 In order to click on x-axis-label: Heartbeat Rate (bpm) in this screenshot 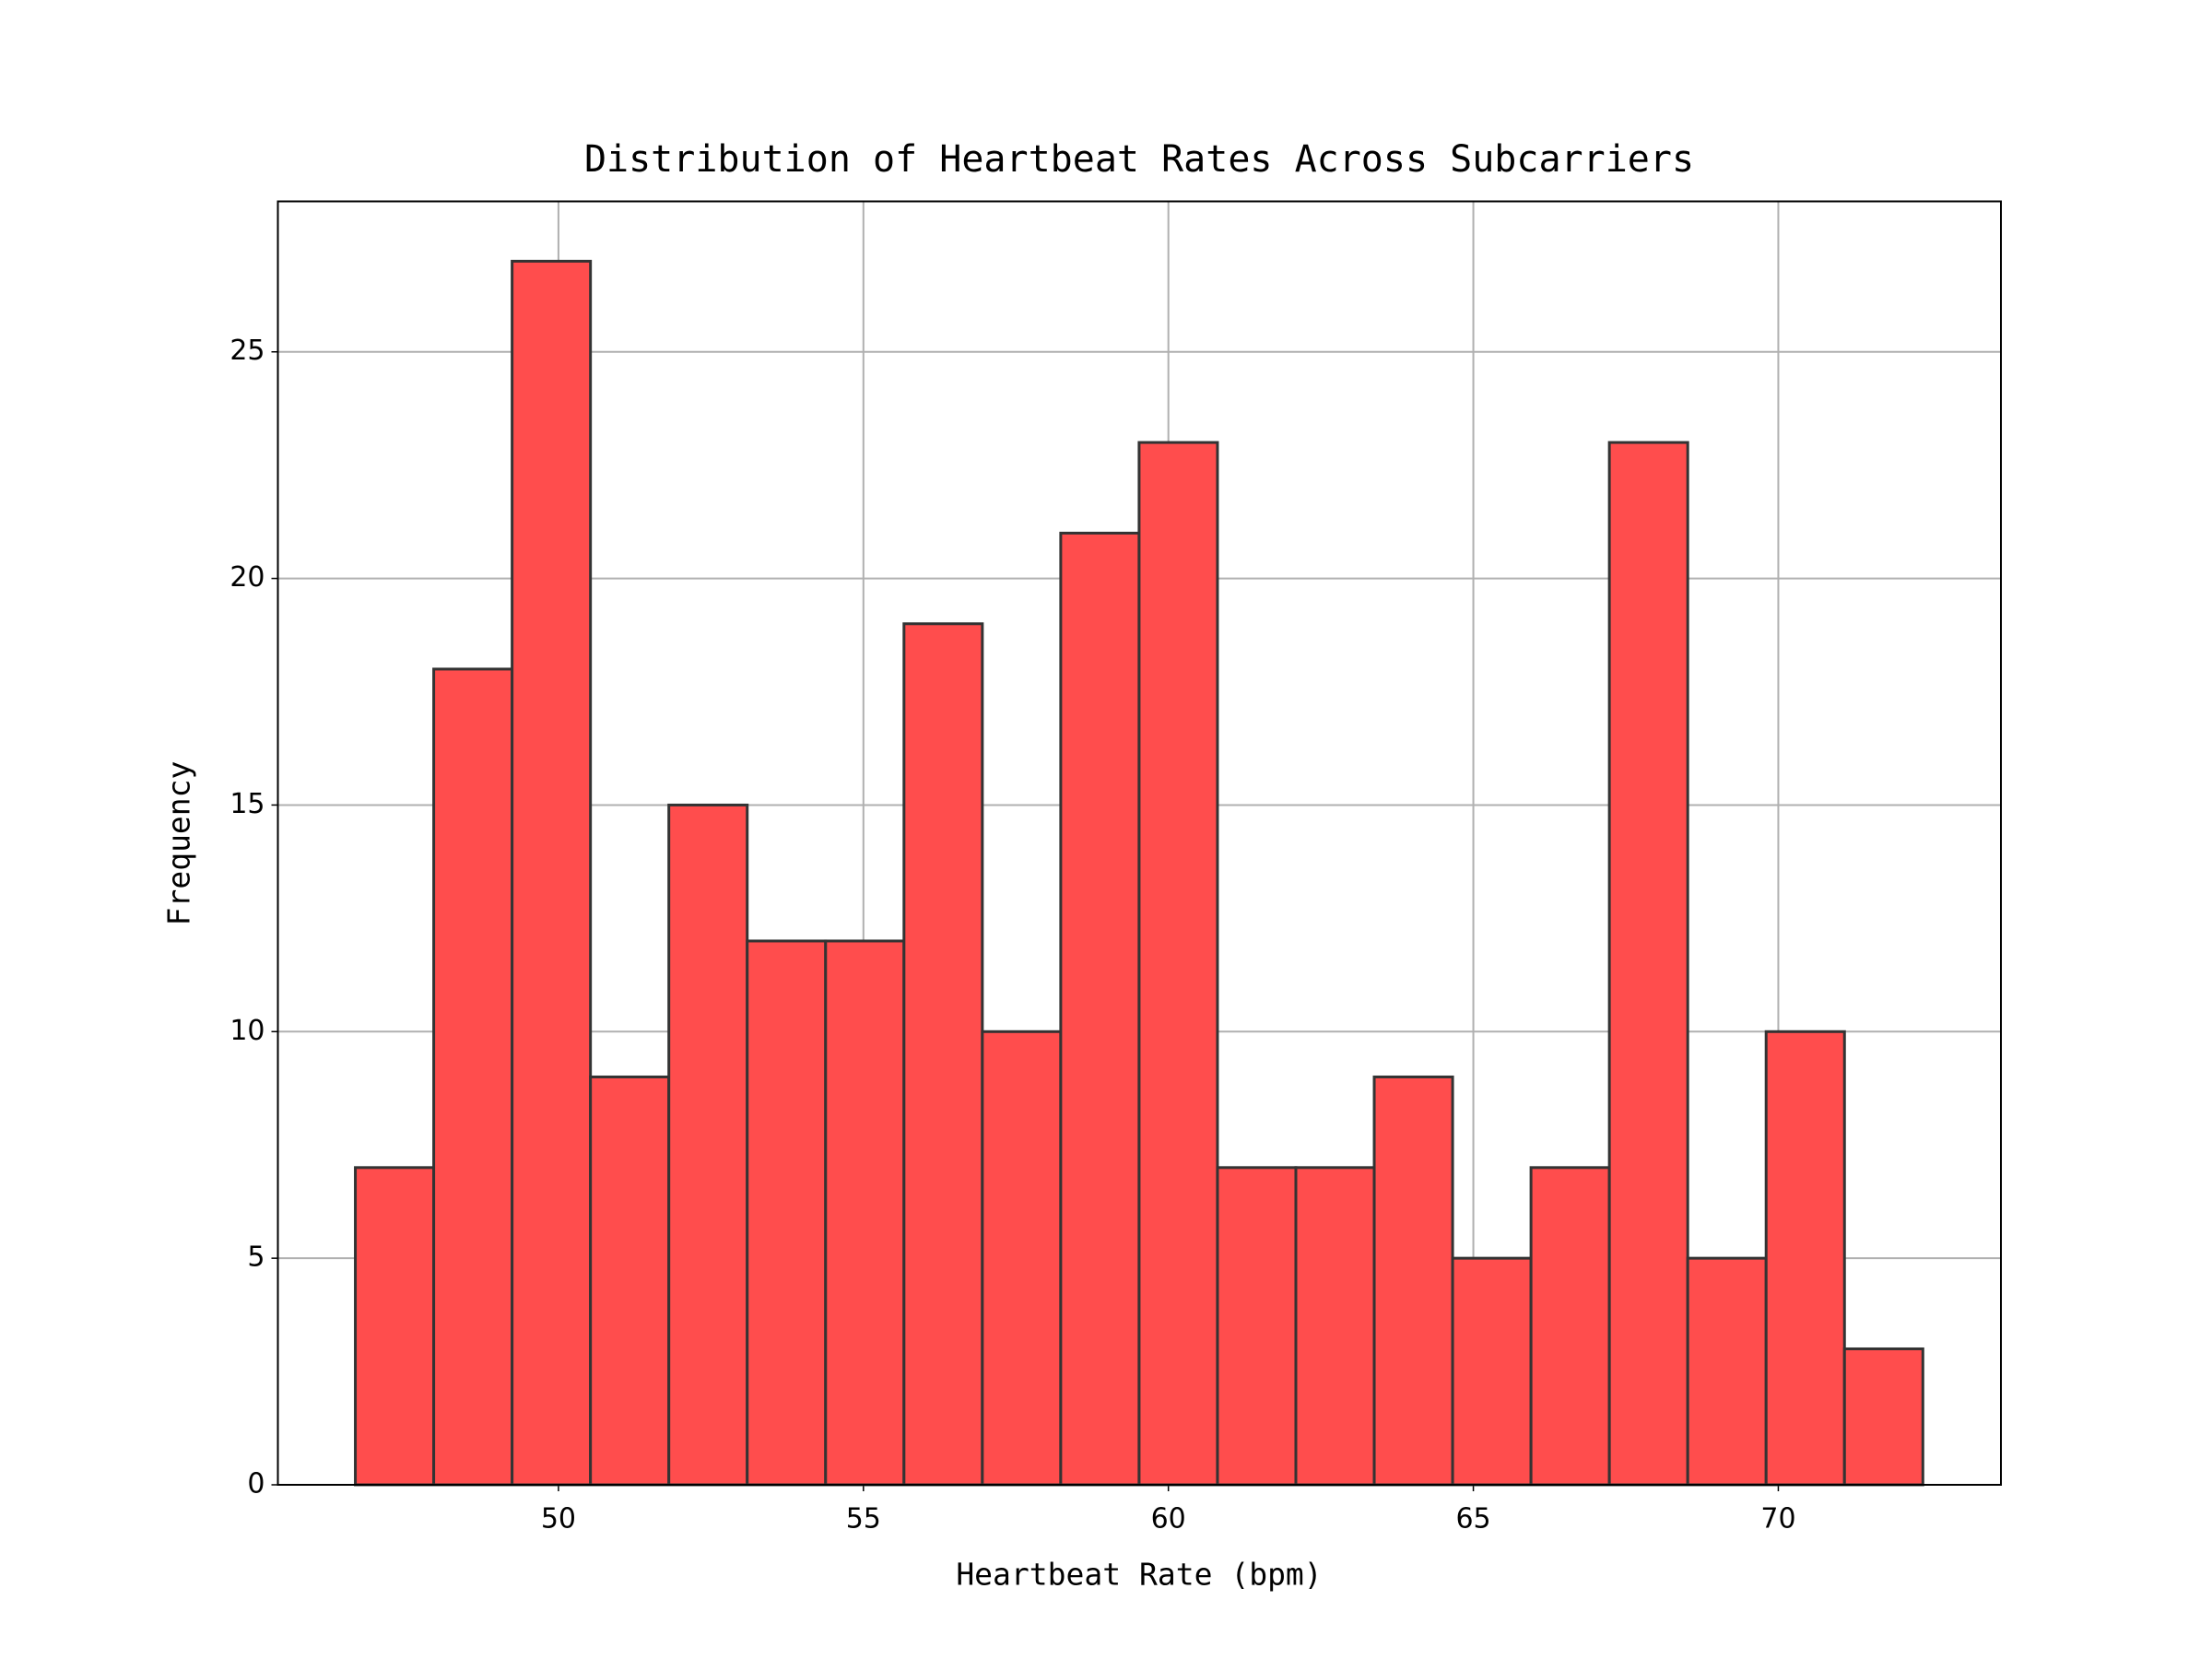, I will do `click(1139, 1575)`.